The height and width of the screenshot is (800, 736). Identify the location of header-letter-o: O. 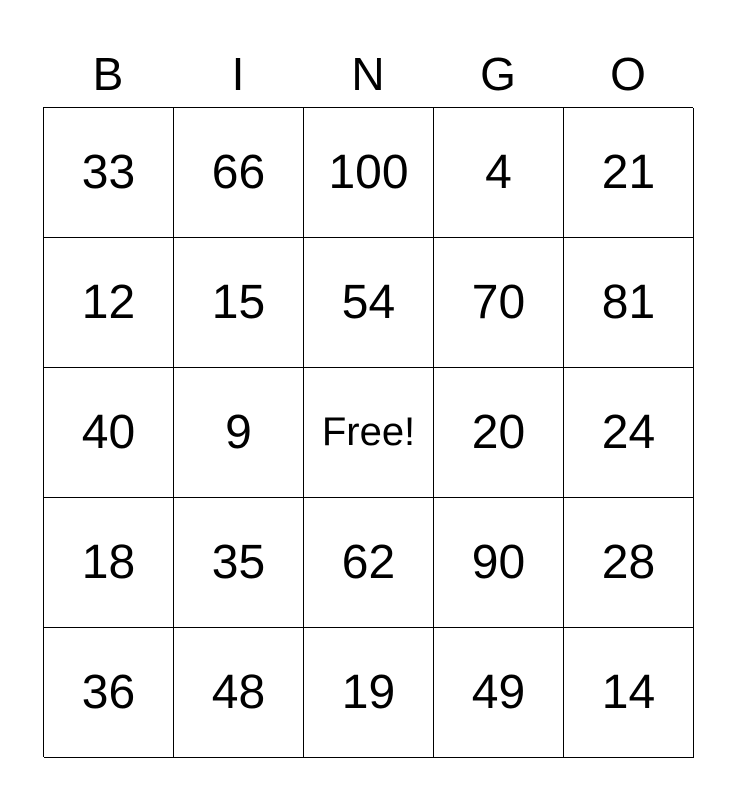
(628, 74).